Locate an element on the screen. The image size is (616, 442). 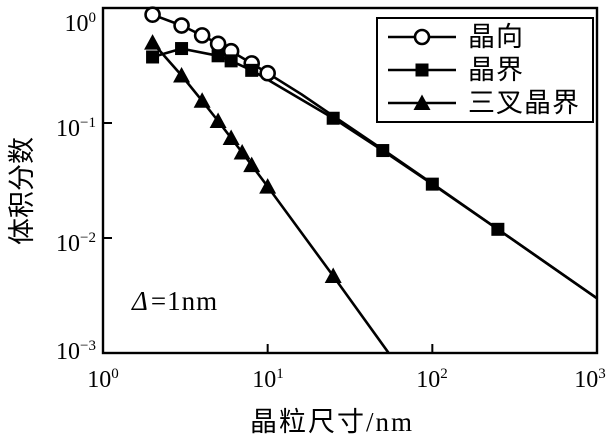
y-tick-exp: −3 is located at coordinates (88, 346).